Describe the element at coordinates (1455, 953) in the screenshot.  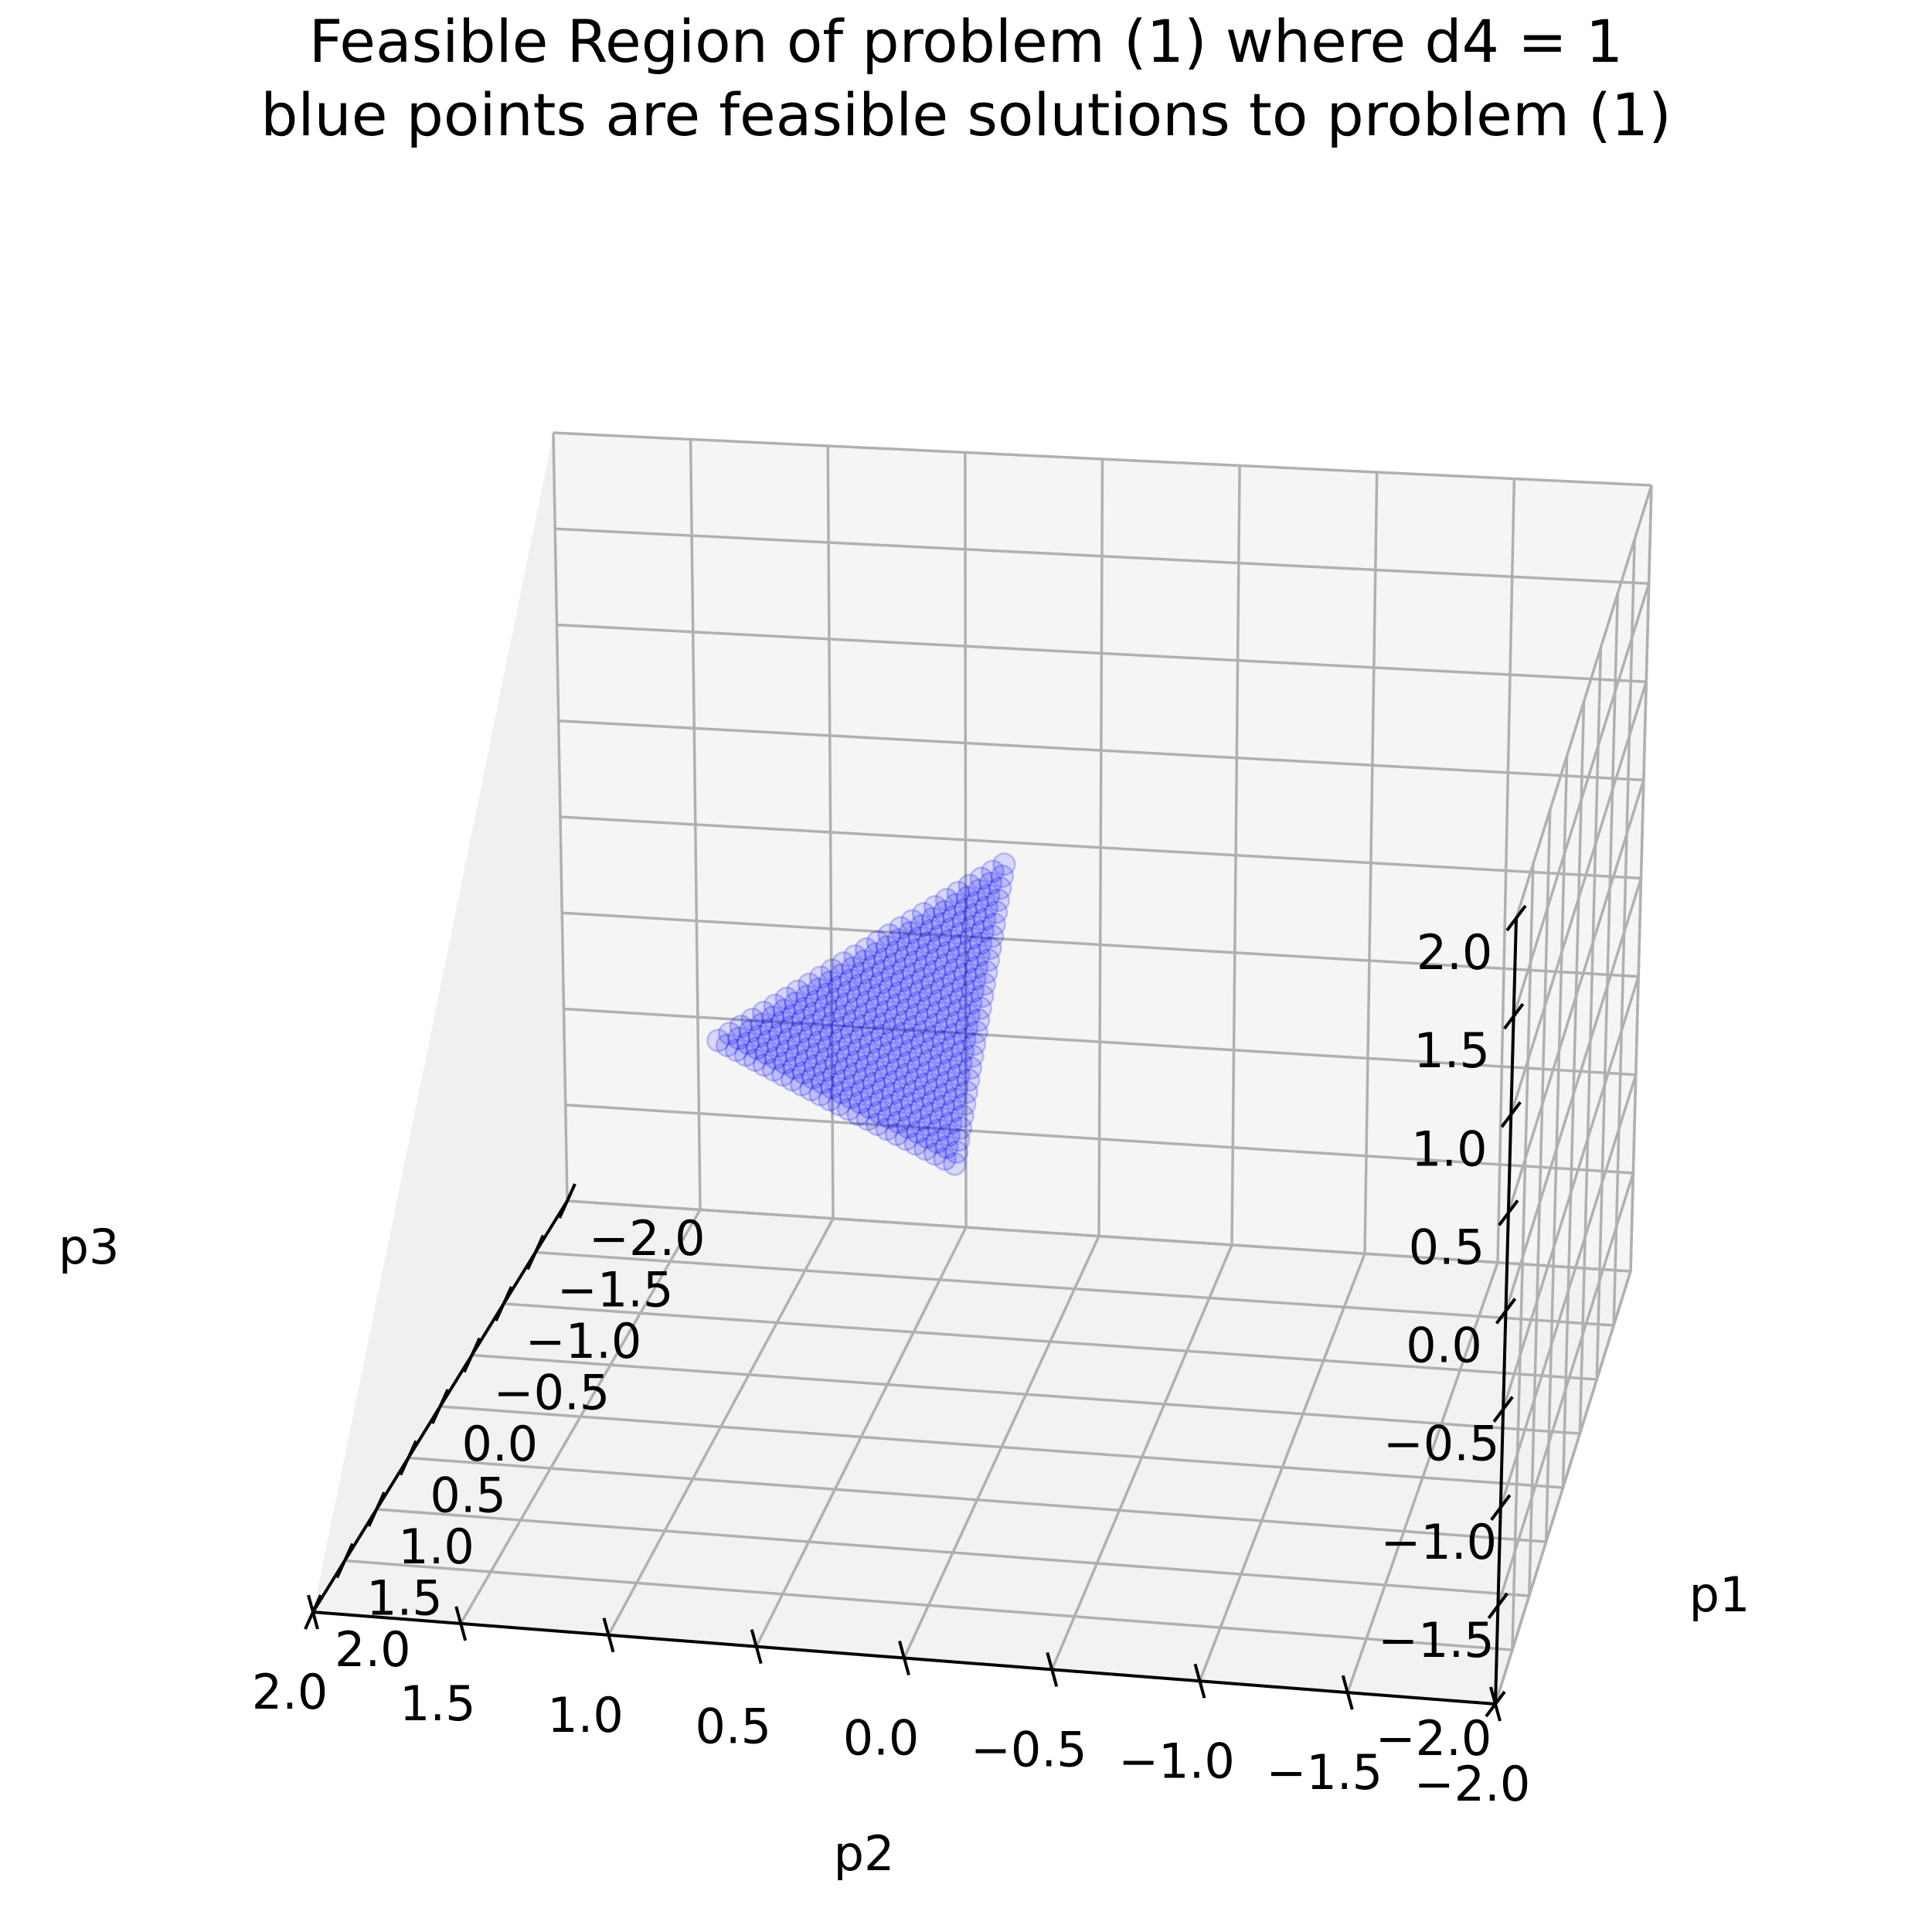
I see `z-tick-label: 2.0` at that location.